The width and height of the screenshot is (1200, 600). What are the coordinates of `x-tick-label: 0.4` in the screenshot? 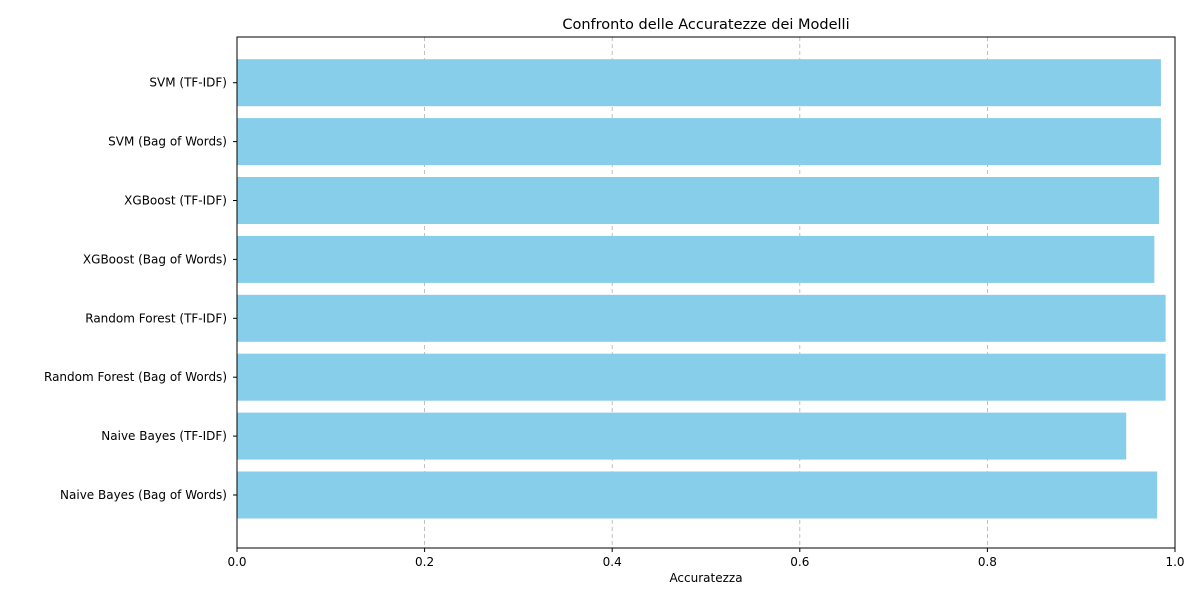 It's located at (612, 562).